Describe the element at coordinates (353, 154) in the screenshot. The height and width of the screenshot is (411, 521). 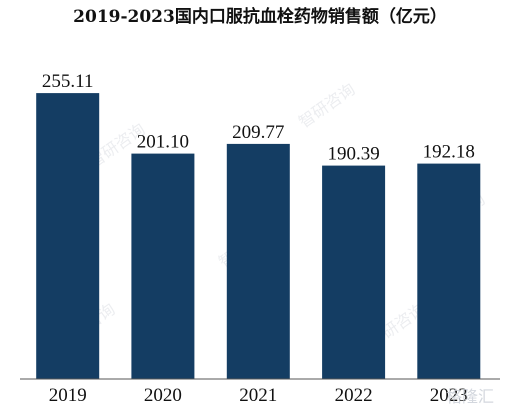
I see `value-label-2022: 190.39` at that location.